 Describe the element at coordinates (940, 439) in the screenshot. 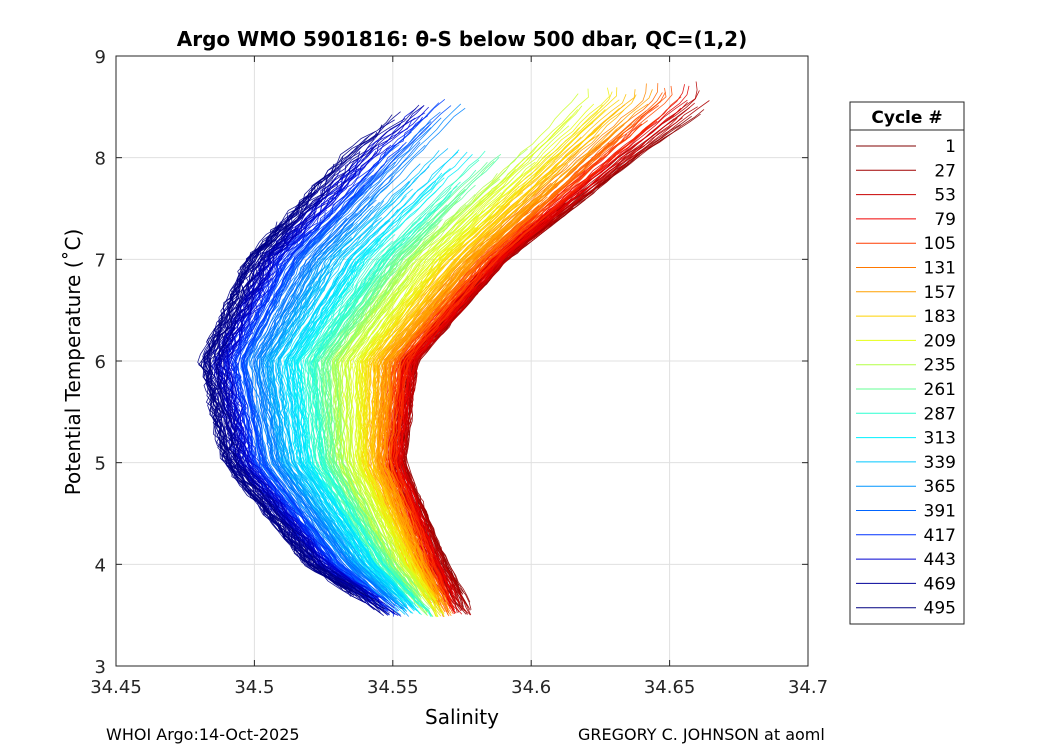

I see `legend-entry-label: 313` at that location.